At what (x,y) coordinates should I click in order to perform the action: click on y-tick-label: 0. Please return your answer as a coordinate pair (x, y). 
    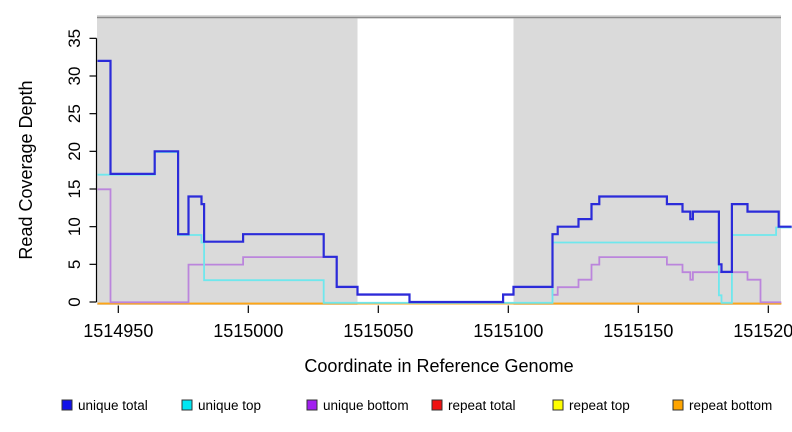
    Looking at the image, I should click on (74, 301).